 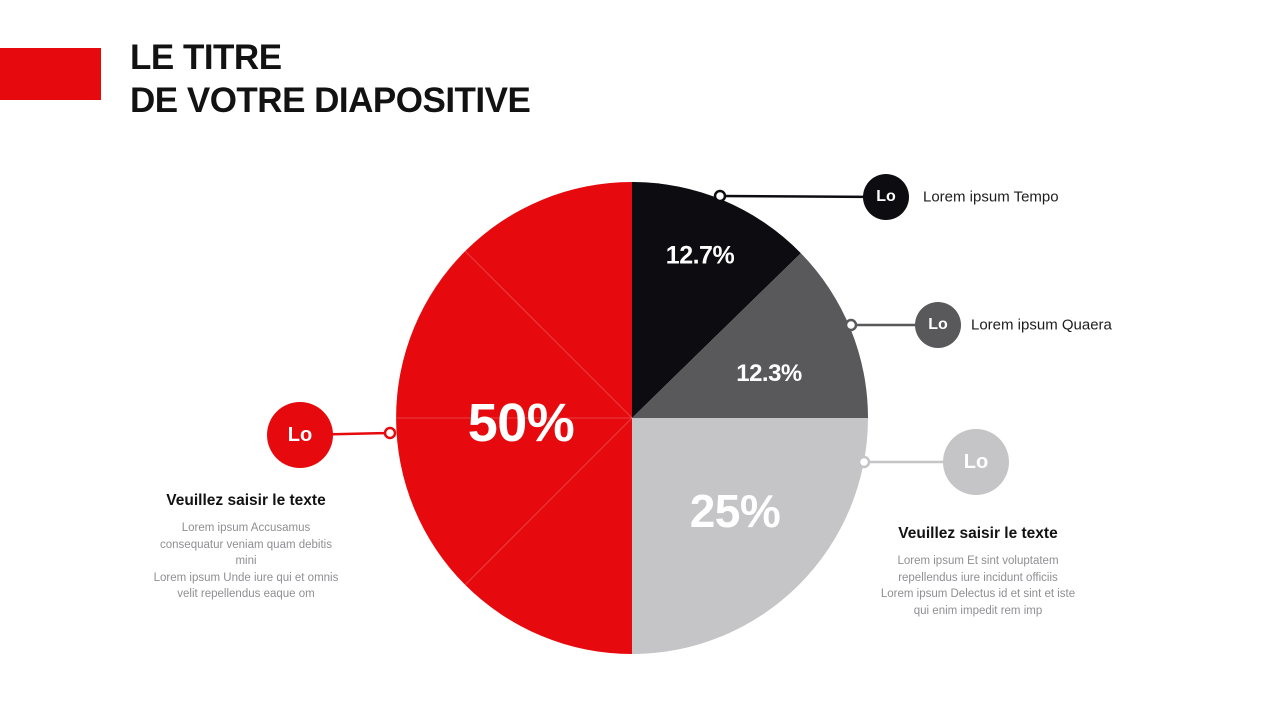 I want to click on red-slice-divider-lines, so click(x=514, y=418).